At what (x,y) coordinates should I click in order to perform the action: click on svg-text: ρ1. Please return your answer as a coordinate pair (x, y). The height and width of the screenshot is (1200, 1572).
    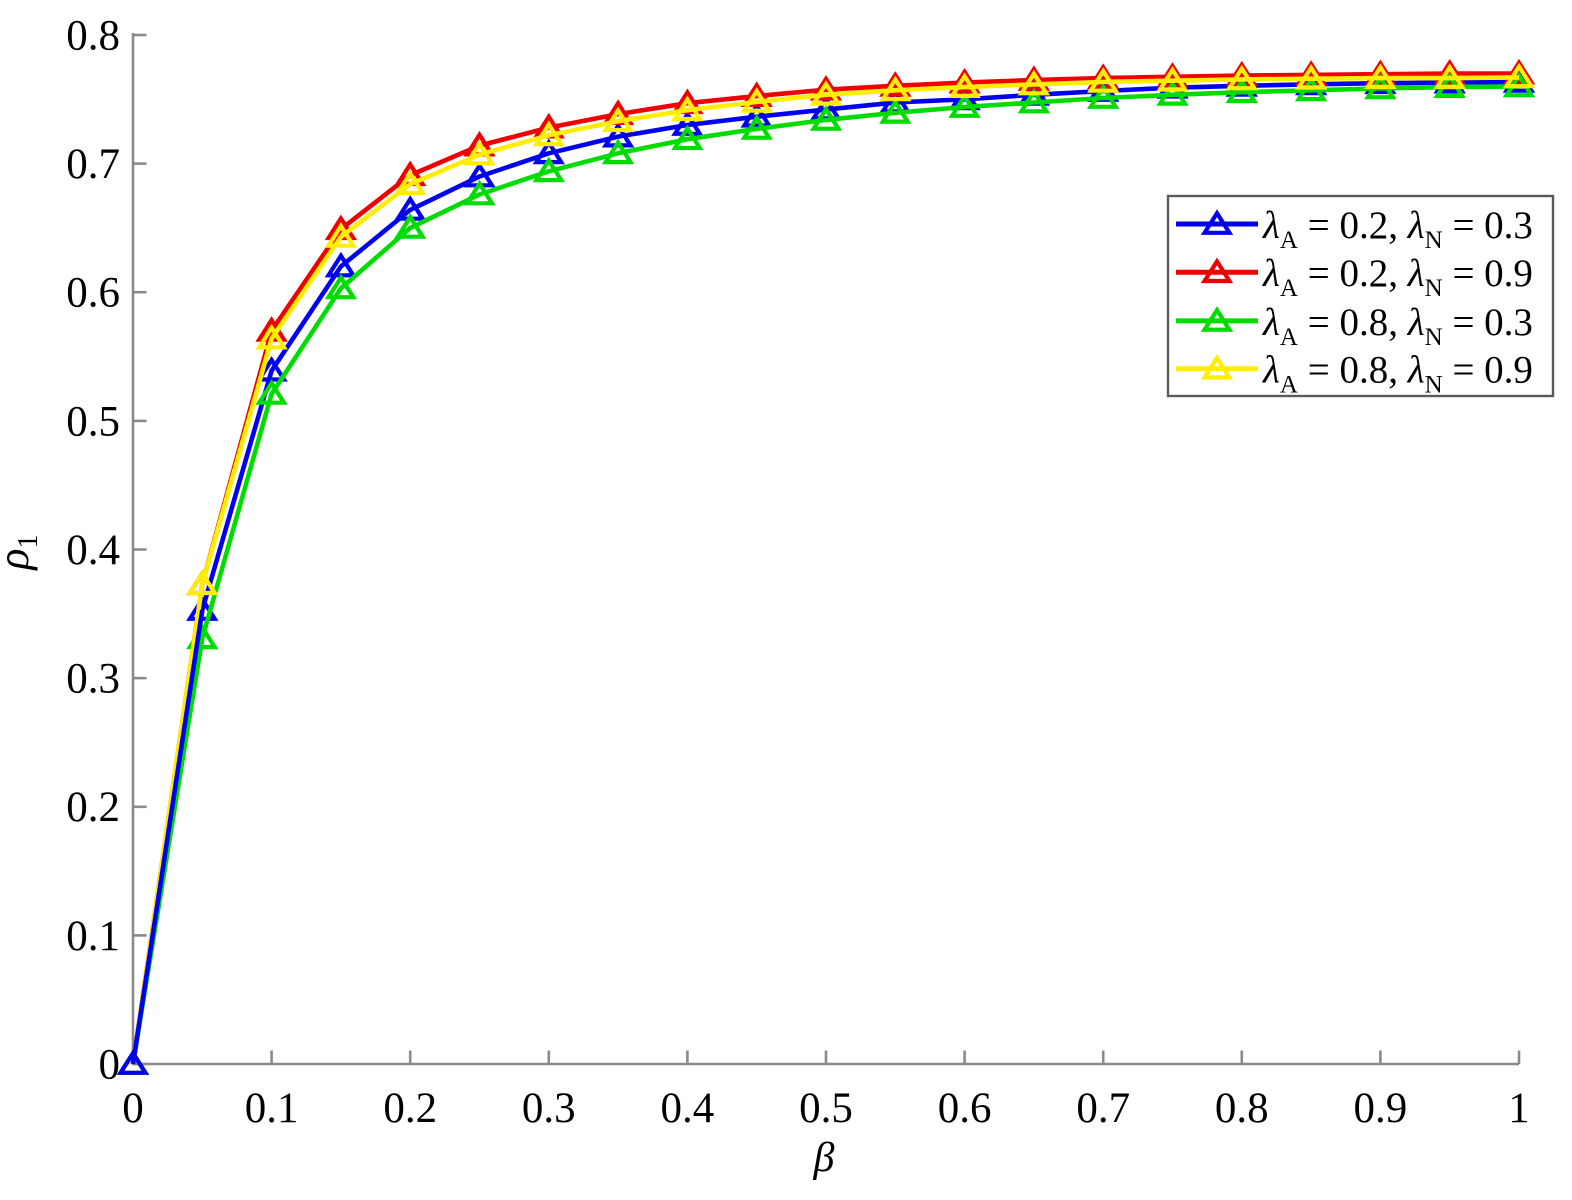
    Looking at the image, I should click on (22, 552).